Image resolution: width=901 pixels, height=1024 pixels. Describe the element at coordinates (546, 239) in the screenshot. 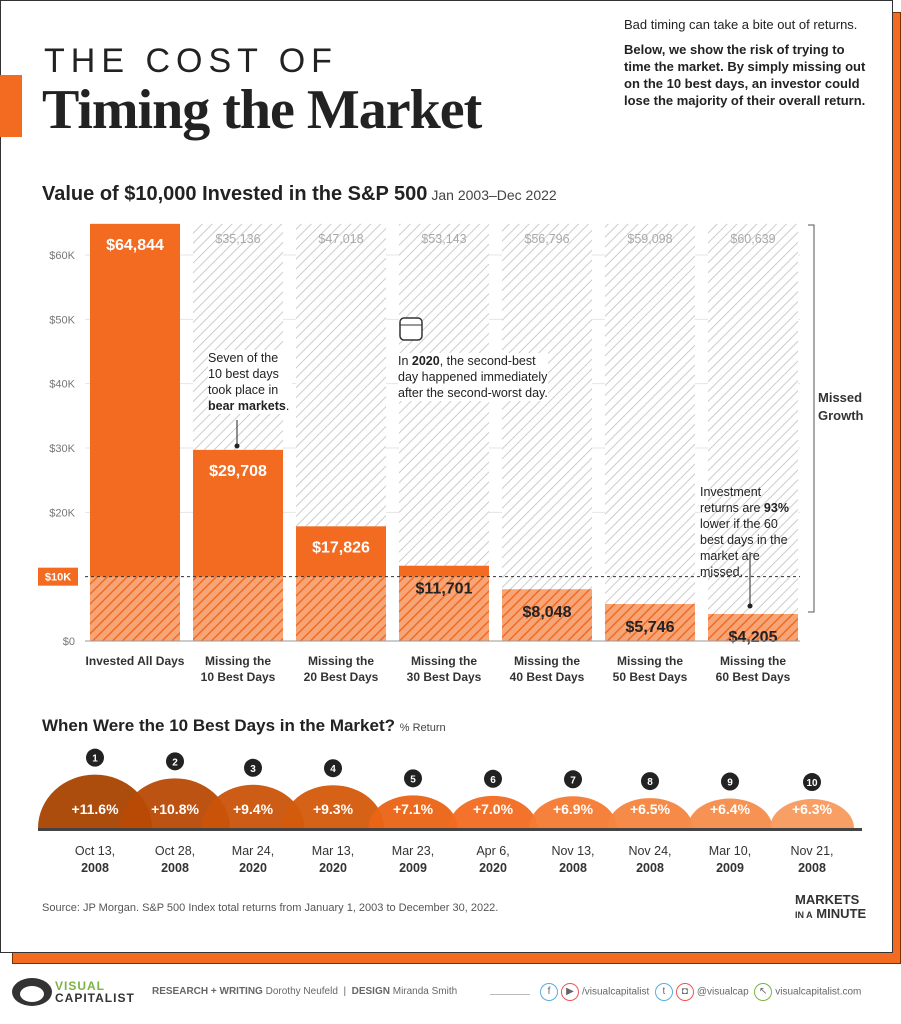

I see `missed-growth-label: $56,796` at that location.